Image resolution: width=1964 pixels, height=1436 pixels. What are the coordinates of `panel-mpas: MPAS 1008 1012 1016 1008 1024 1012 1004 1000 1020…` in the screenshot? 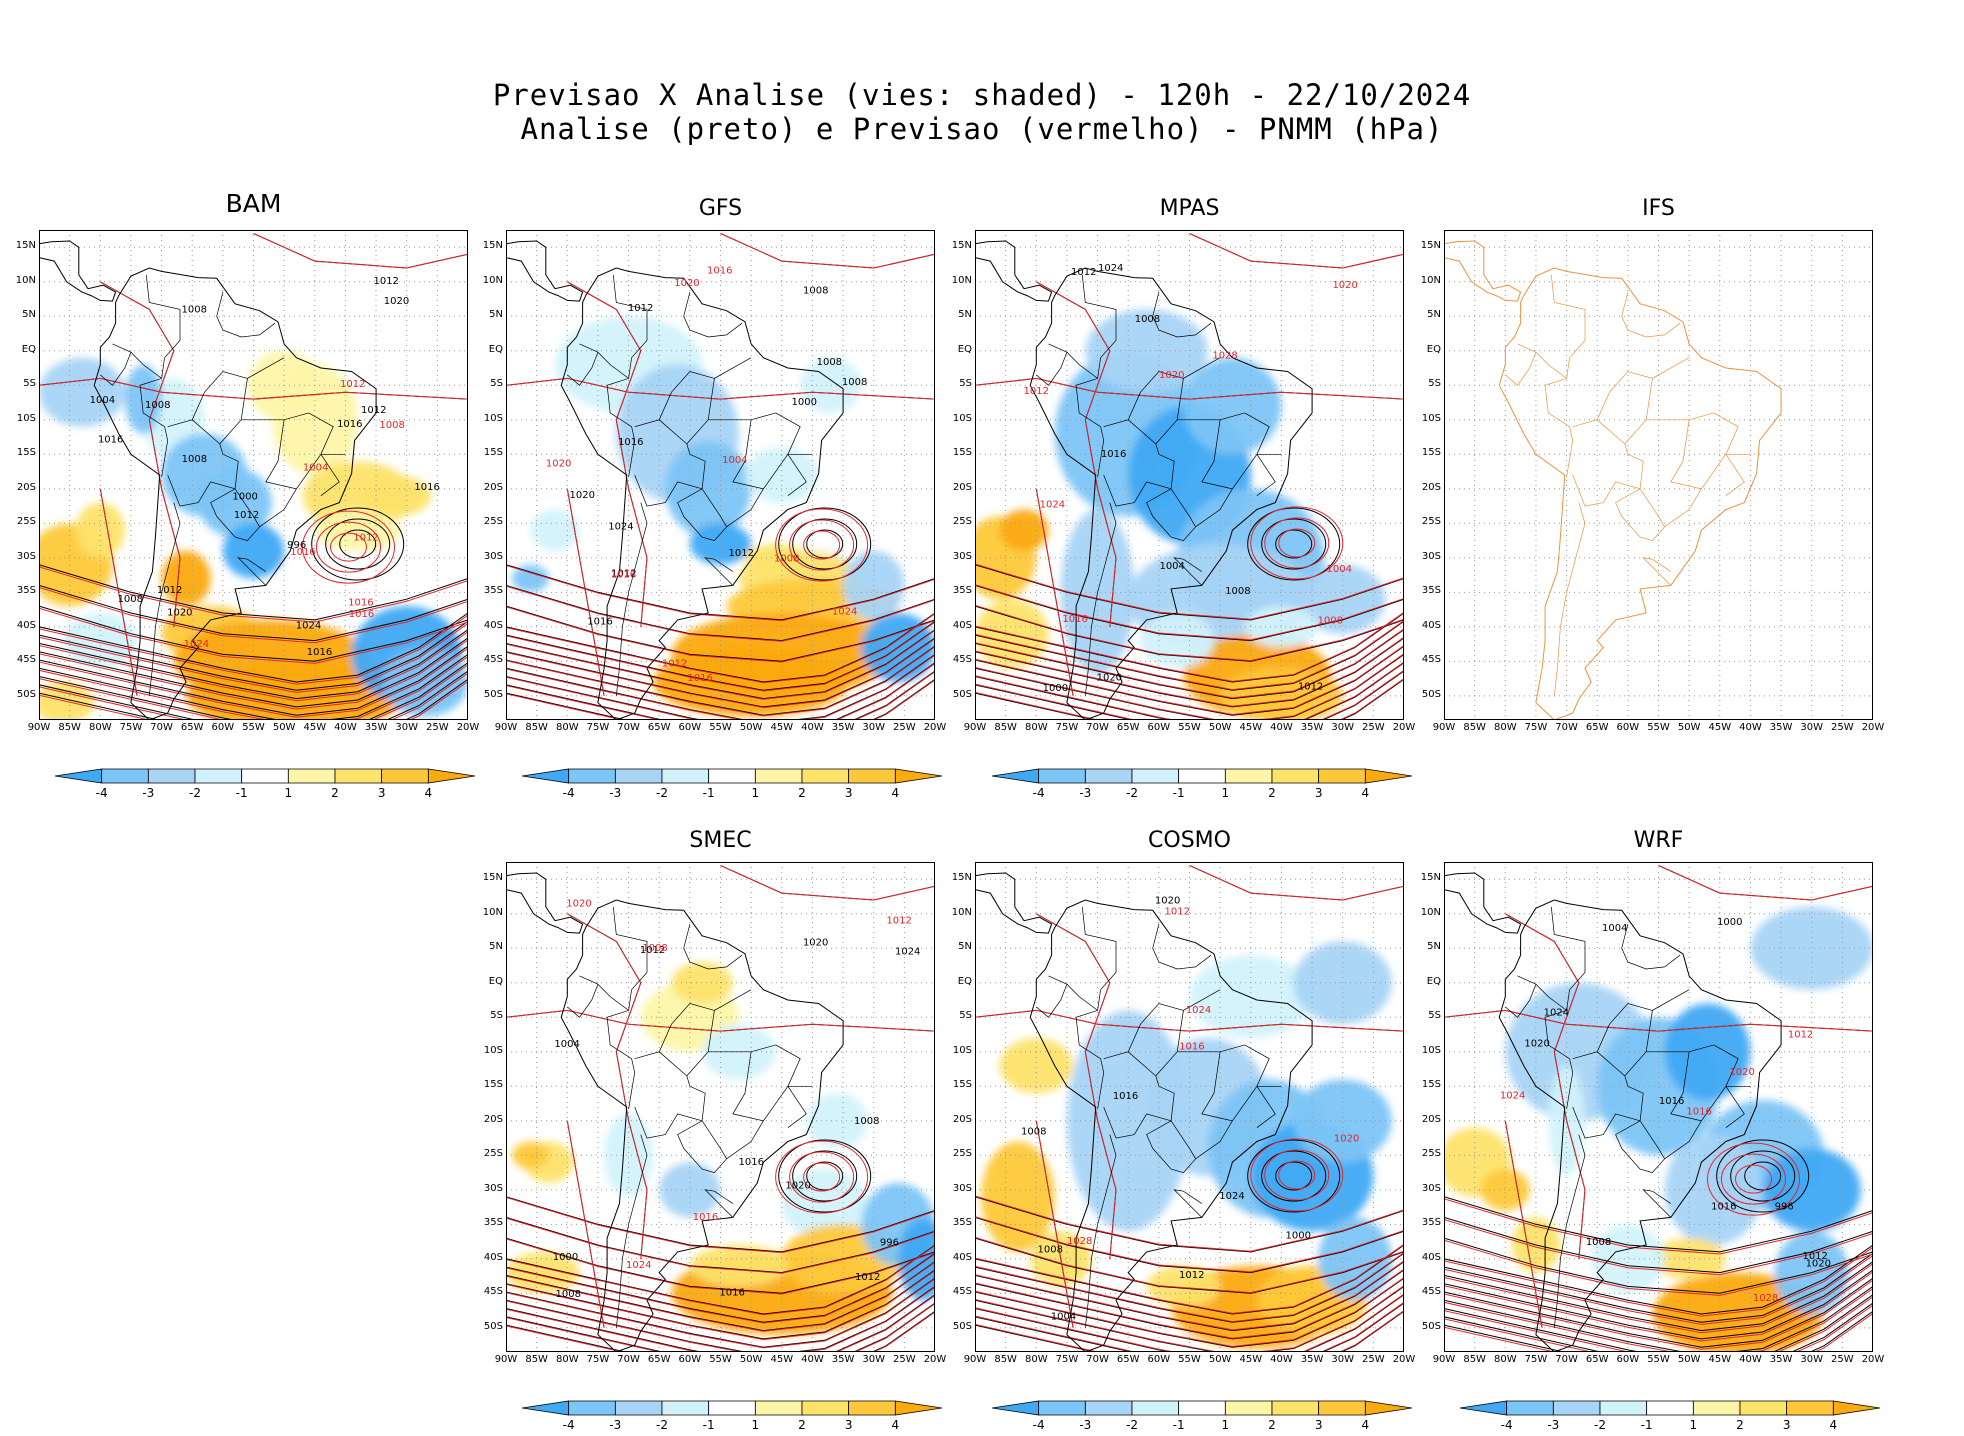 It's located at (1176, 464).